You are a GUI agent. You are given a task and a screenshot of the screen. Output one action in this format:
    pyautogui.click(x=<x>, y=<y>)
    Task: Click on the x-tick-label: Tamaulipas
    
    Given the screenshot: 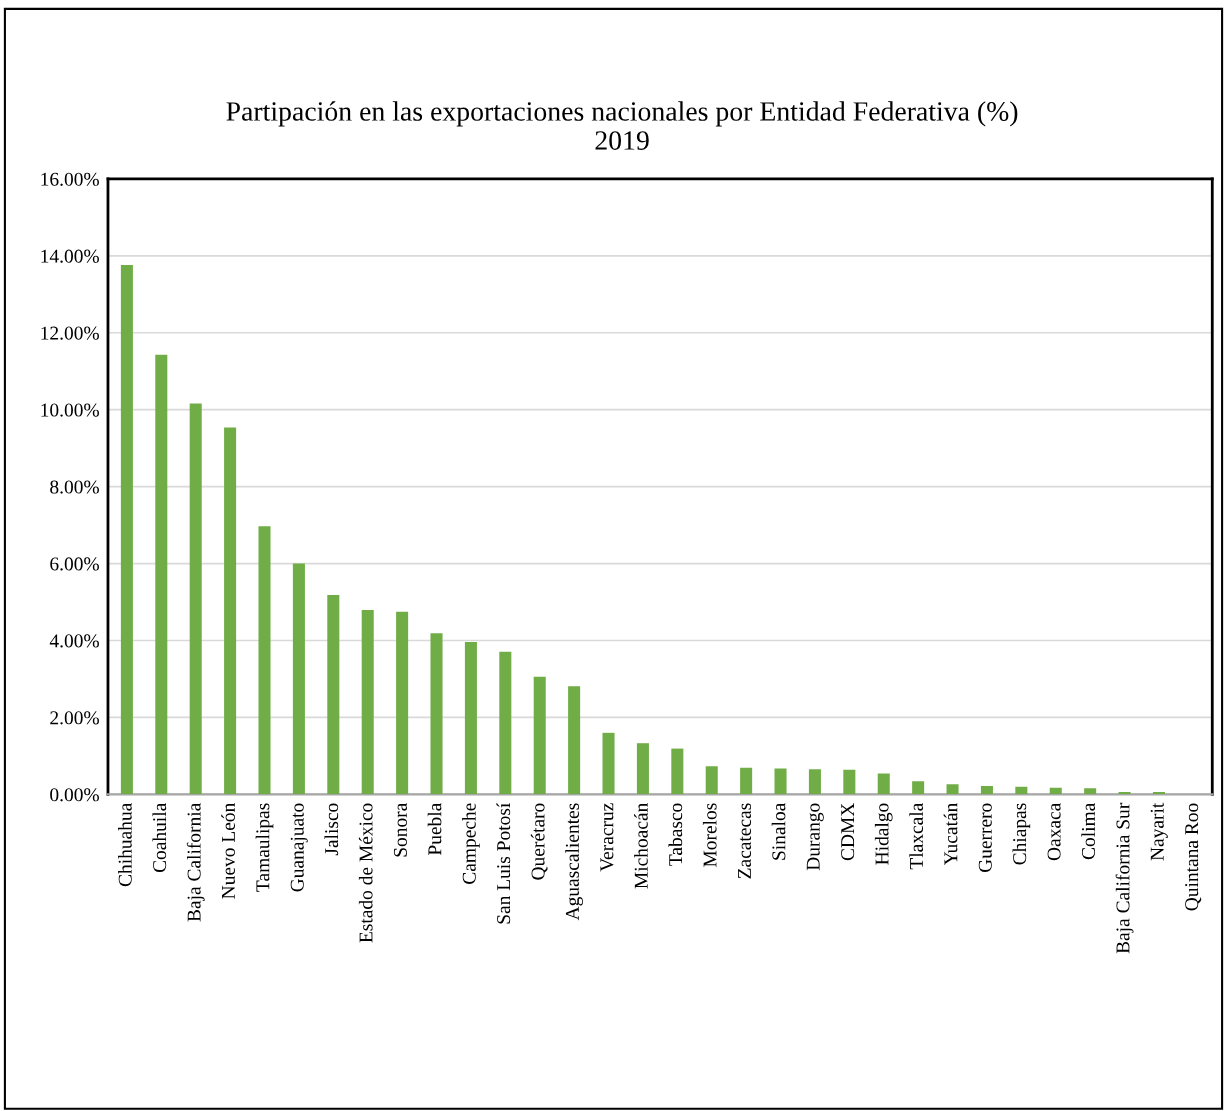 What is the action you would take?
    pyautogui.click(x=264, y=847)
    